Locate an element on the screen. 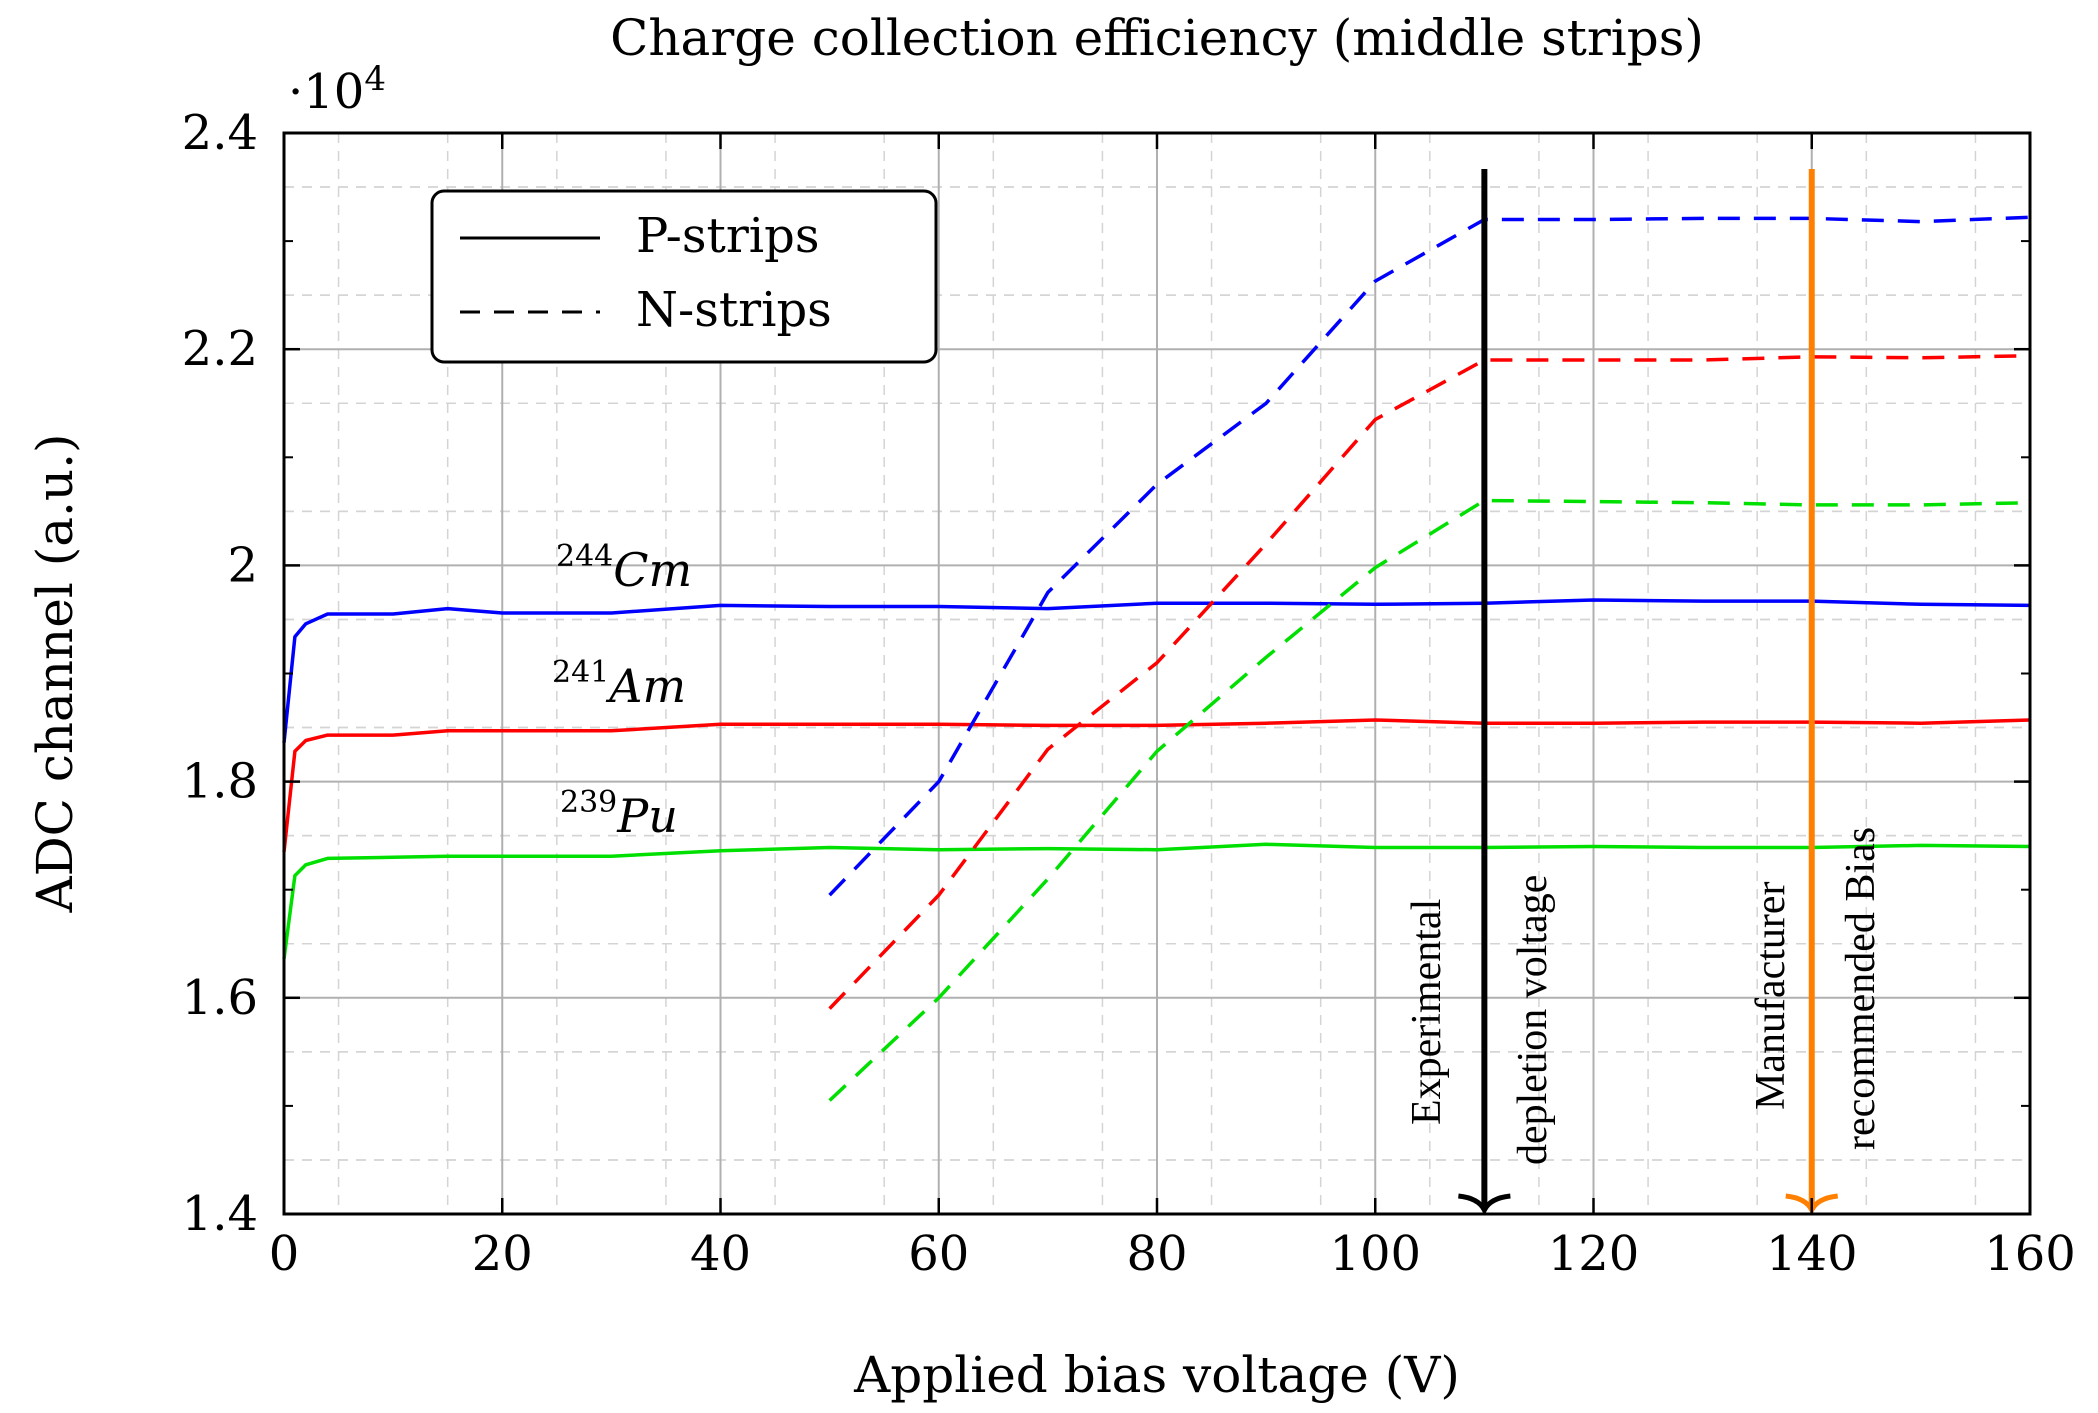 The width and height of the screenshot is (2098, 1413). x-tick-label: 60 is located at coordinates (938, 1254).